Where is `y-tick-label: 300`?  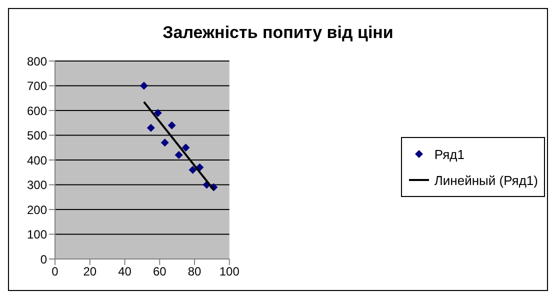
y-tick-label: 300 is located at coordinates (37, 185).